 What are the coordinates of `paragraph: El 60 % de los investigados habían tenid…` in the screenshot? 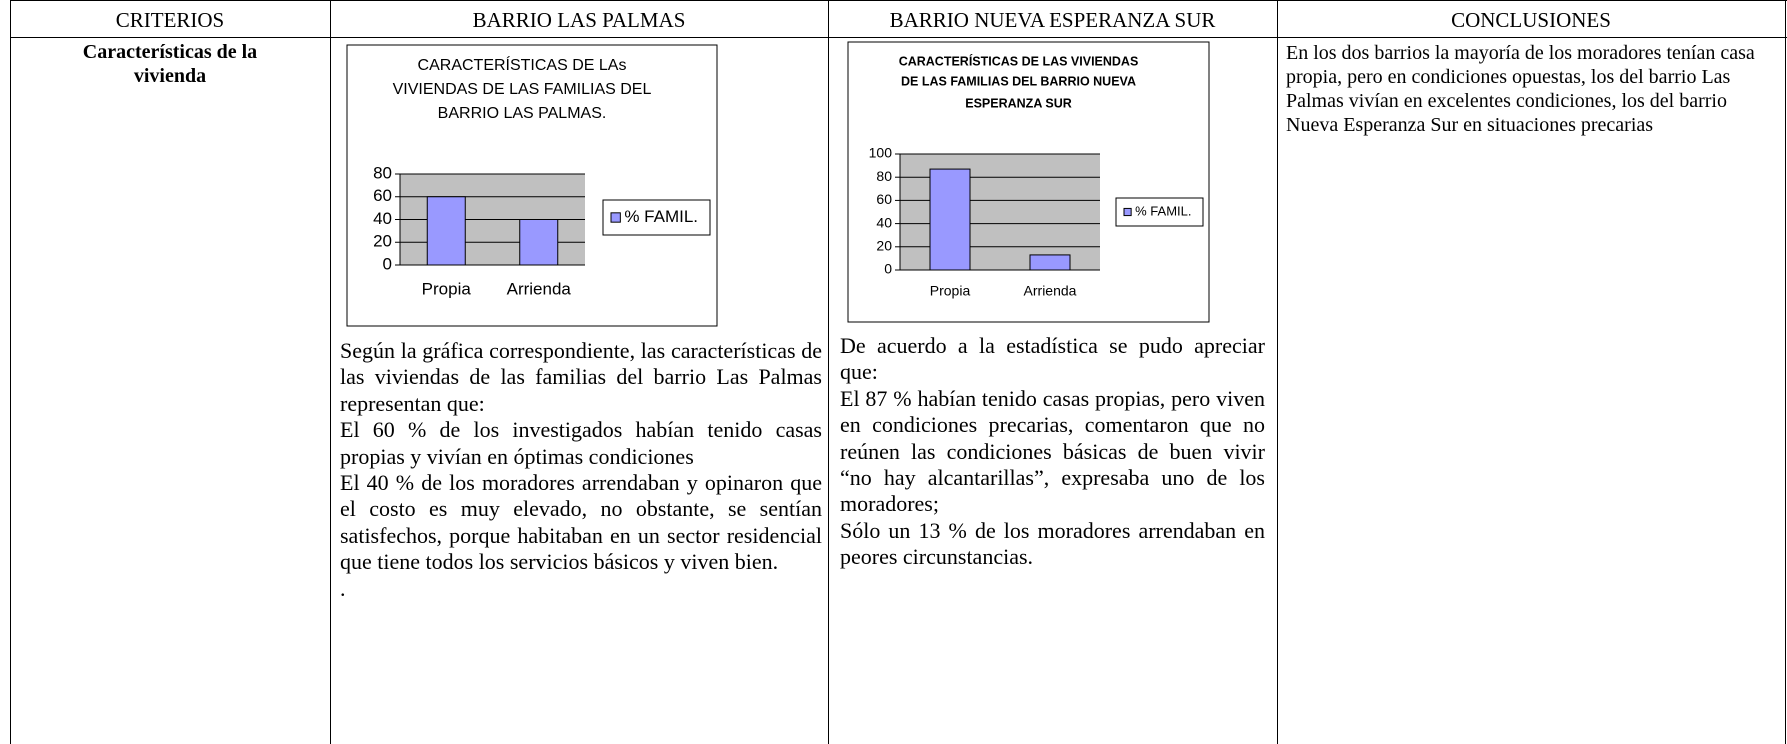 It's located at (581, 443).